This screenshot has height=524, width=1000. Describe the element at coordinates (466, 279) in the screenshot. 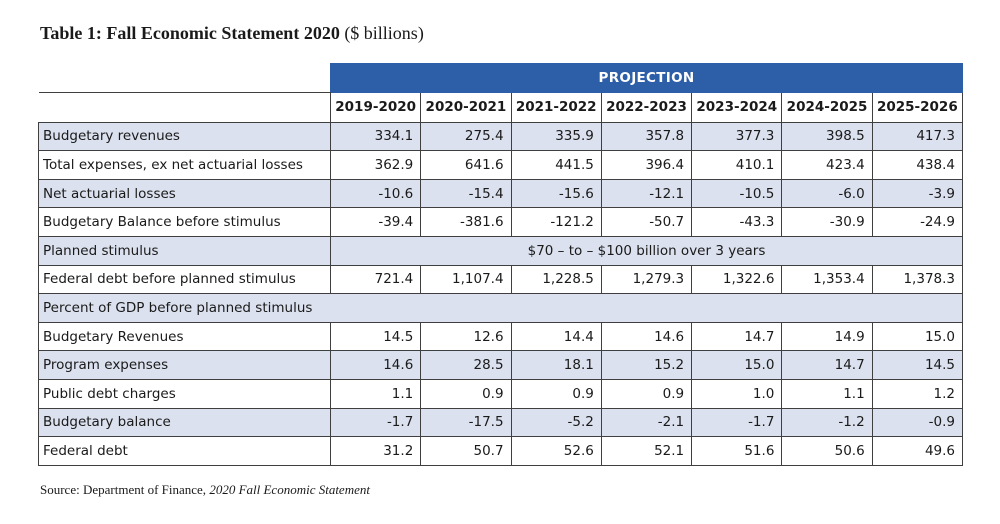

I see `value-cell: 1,107.4` at that location.